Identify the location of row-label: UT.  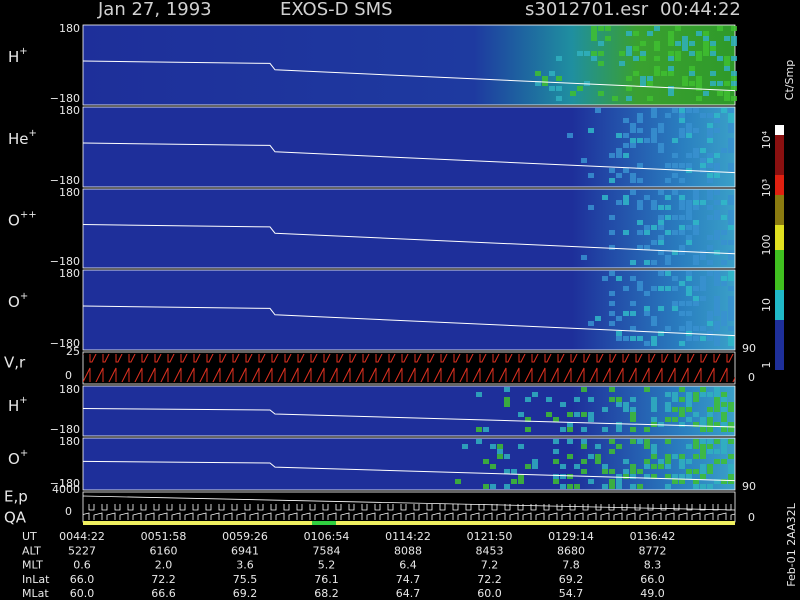
(29, 536).